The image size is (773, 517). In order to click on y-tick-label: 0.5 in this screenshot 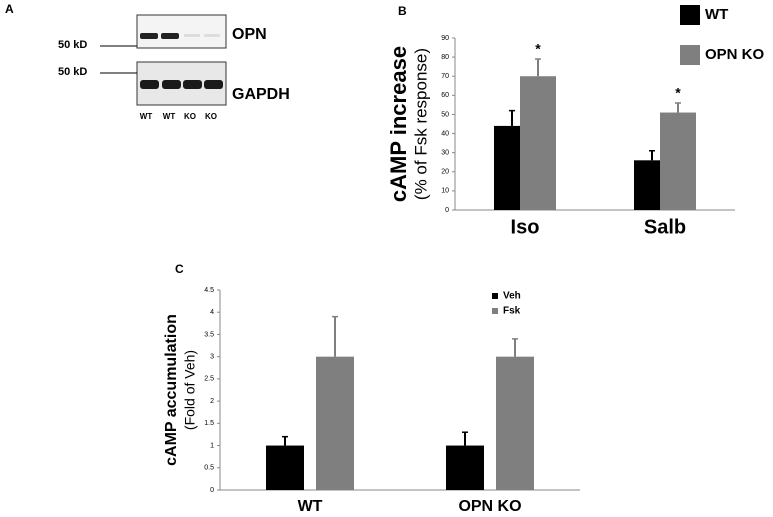, I will do `click(209, 468)`.